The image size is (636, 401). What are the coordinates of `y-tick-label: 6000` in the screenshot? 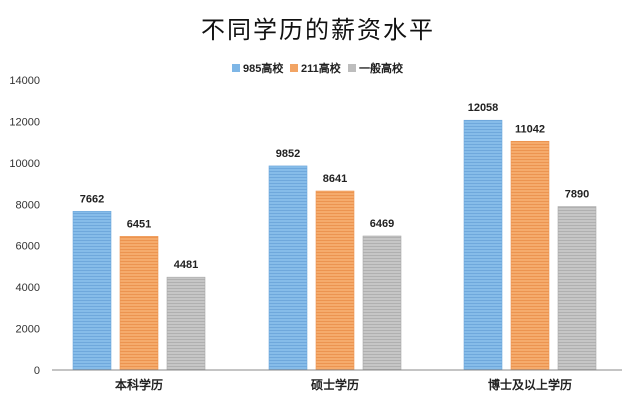 It's located at (28, 247).